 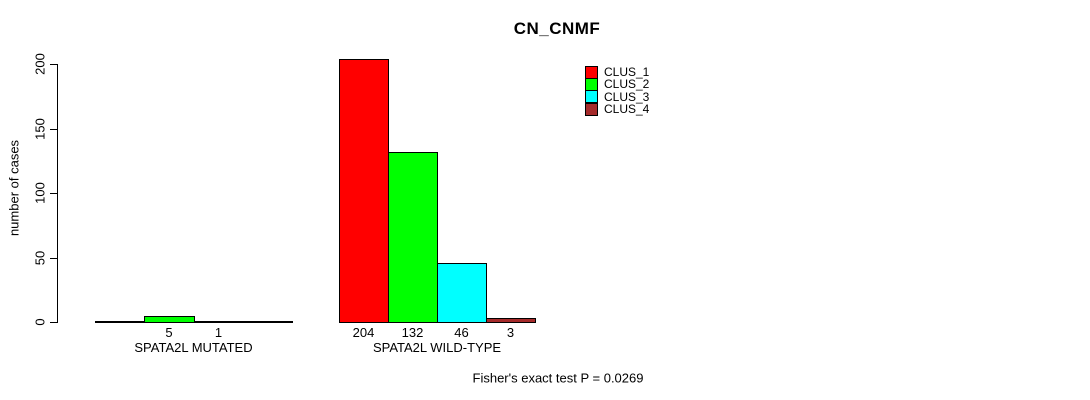 I want to click on legend-label: CLUS_1, so click(x=627, y=72).